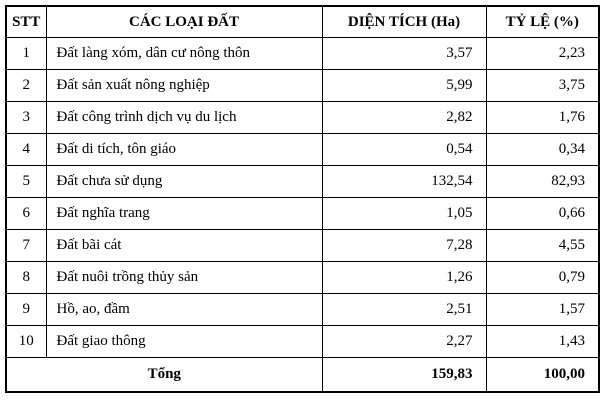  I want to click on header-name: CÁC LOẠI ĐẤT, so click(184, 21).